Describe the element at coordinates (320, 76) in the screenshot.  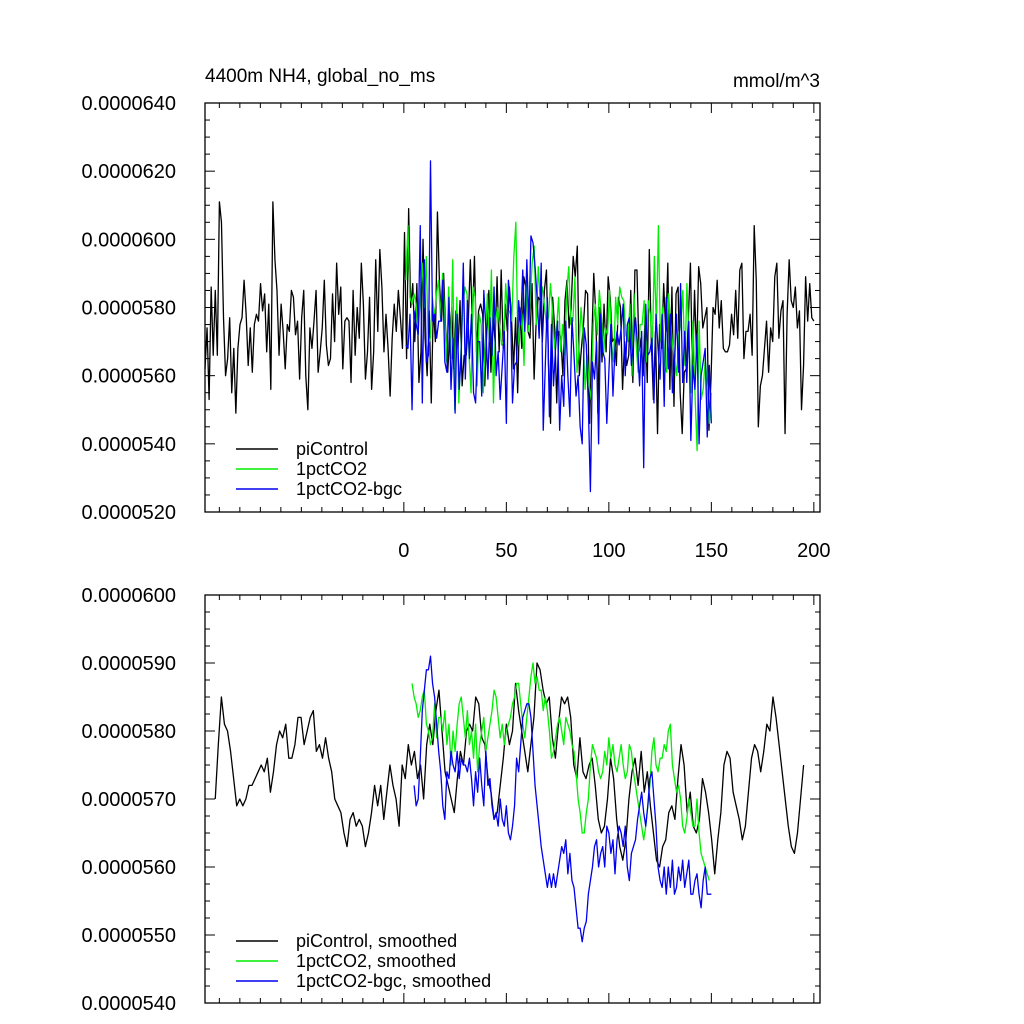
I see `chart-title: 4400m NH4, global_no_ms` at that location.